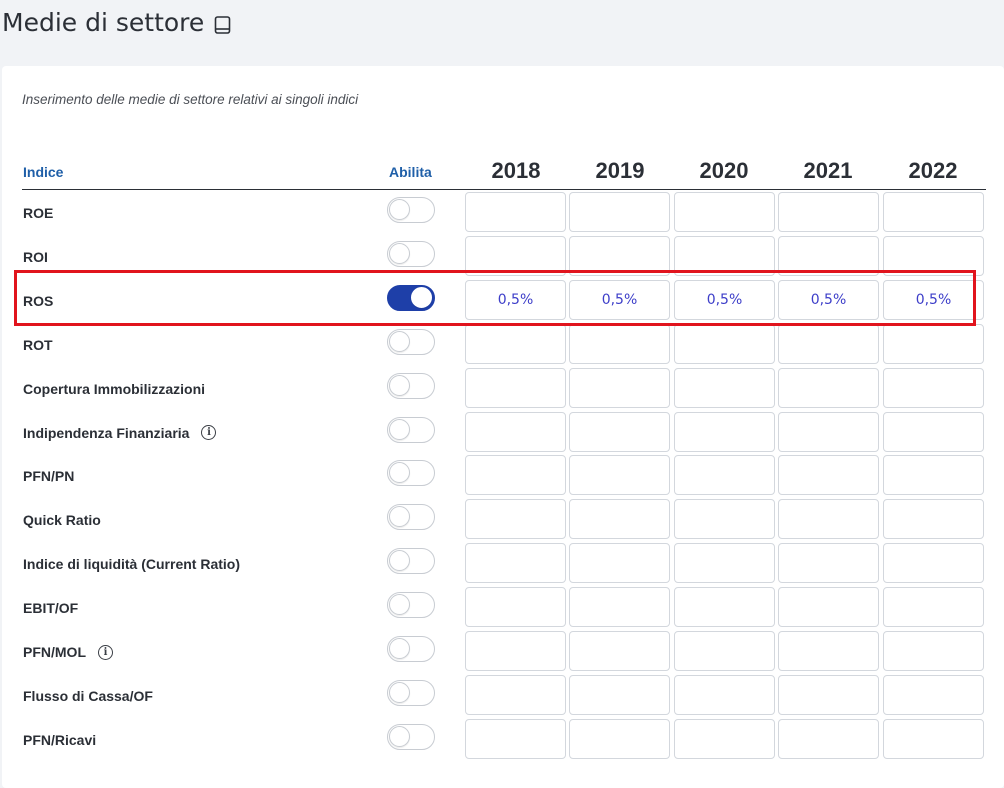 This screenshot has height=788, width=1004. Describe the element at coordinates (410, 172) in the screenshot. I see `column-header-abilita: Abilita` at that location.